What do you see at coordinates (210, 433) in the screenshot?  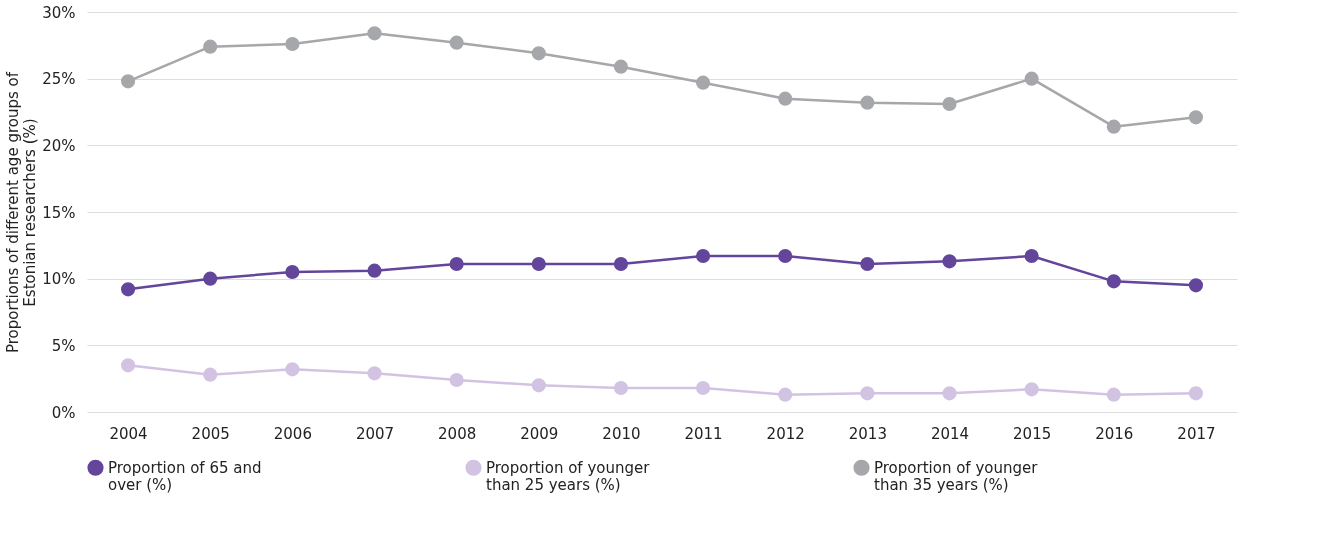 I see `x-tick-label: 2005` at bounding box center [210, 433].